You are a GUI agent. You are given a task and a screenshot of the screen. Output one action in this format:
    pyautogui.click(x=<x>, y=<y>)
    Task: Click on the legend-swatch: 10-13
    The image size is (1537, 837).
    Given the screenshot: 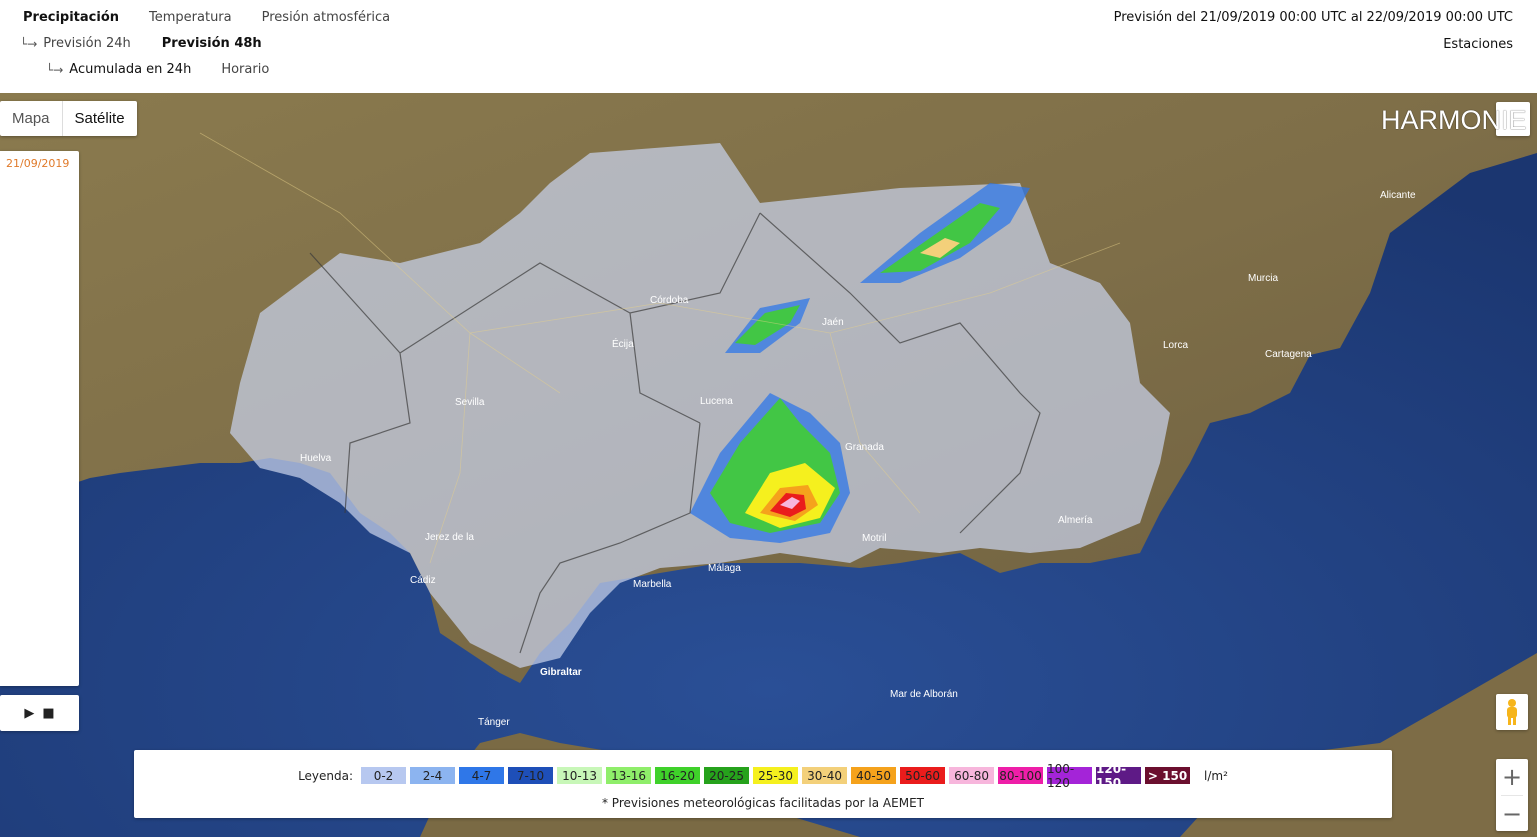 What is the action you would take?
    pyautogui.click(x=580, y=775)
    